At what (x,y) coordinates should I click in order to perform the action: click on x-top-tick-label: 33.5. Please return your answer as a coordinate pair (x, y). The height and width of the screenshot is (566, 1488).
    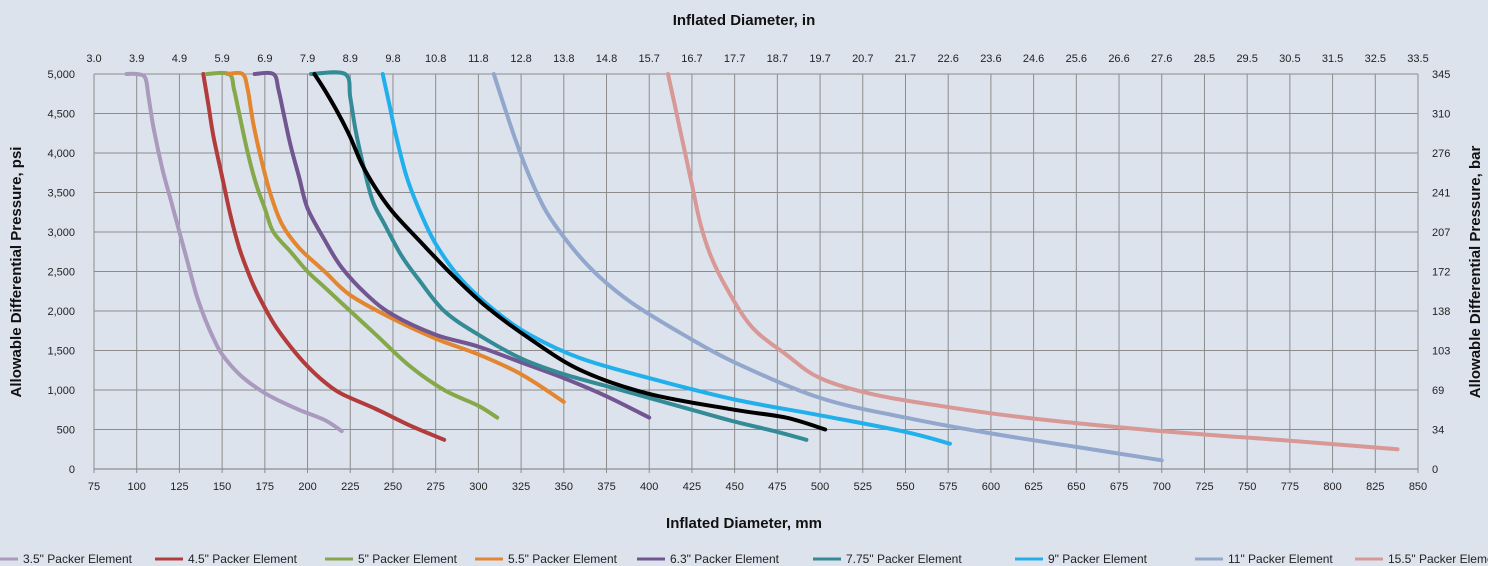
    Looking at the image, I should click on (1417, 59).